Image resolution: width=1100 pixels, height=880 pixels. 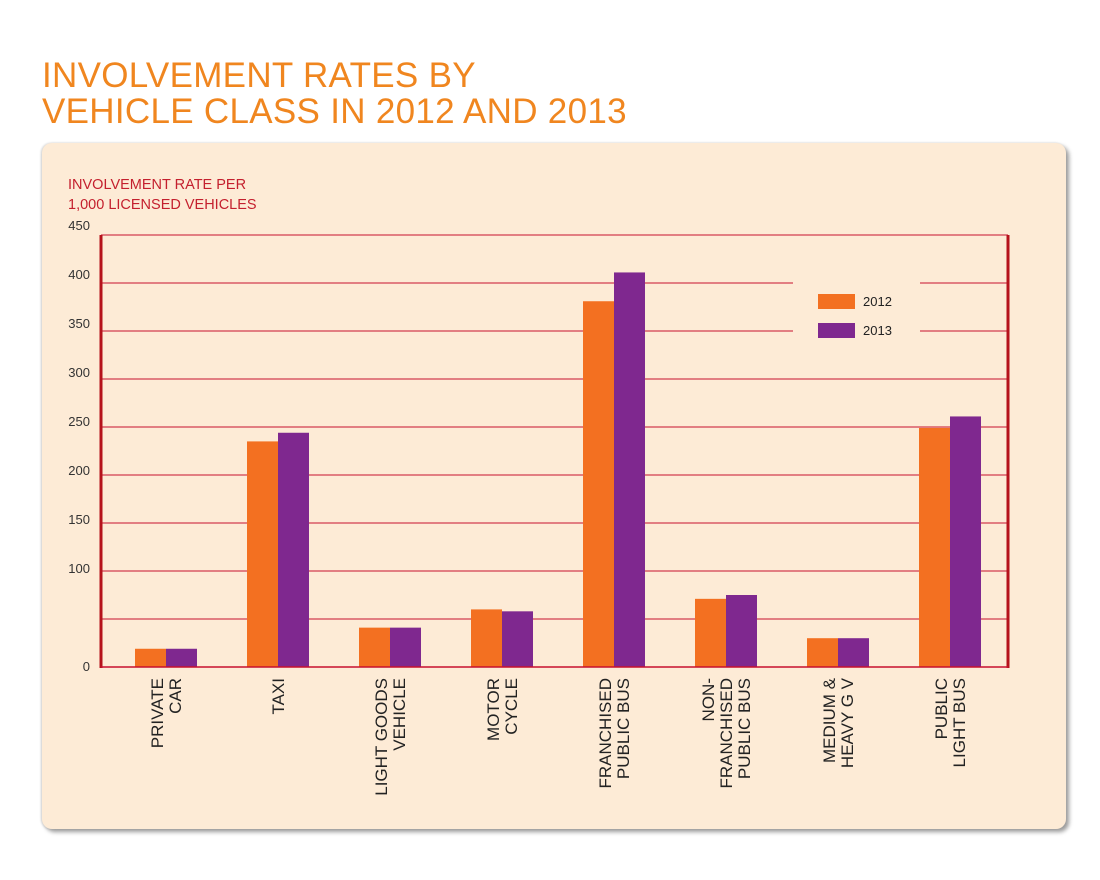 What do you see at coordinates (877, 330) in the screenshot?
I see `legend-label-2013: 2013` at bounding box center [877, 330].